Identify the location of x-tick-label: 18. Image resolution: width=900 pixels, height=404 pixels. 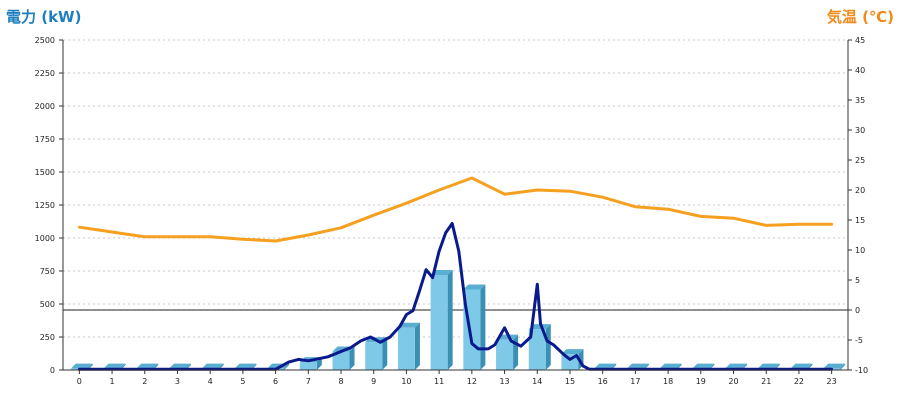
(668, 381).